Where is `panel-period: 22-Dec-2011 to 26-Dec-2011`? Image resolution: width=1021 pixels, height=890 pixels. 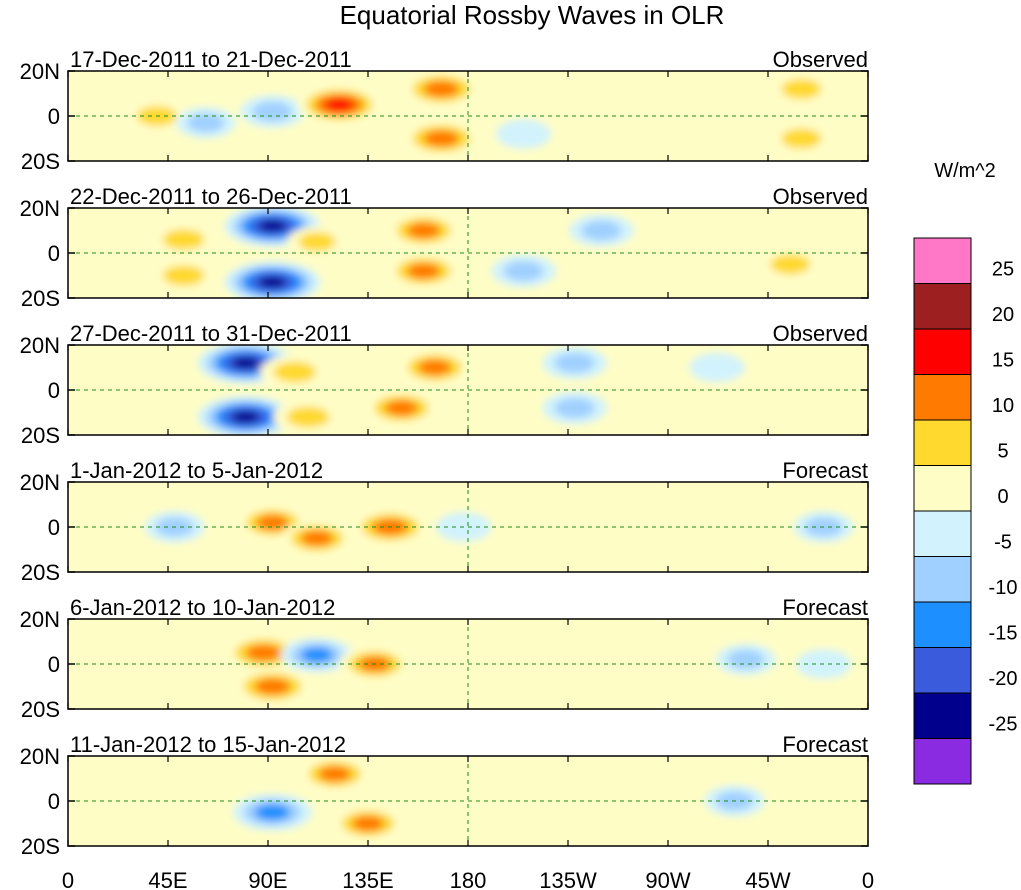
panel-period: 22-Dec-2011 to 26-Dec-2011 is located at coordinates (211, 196).